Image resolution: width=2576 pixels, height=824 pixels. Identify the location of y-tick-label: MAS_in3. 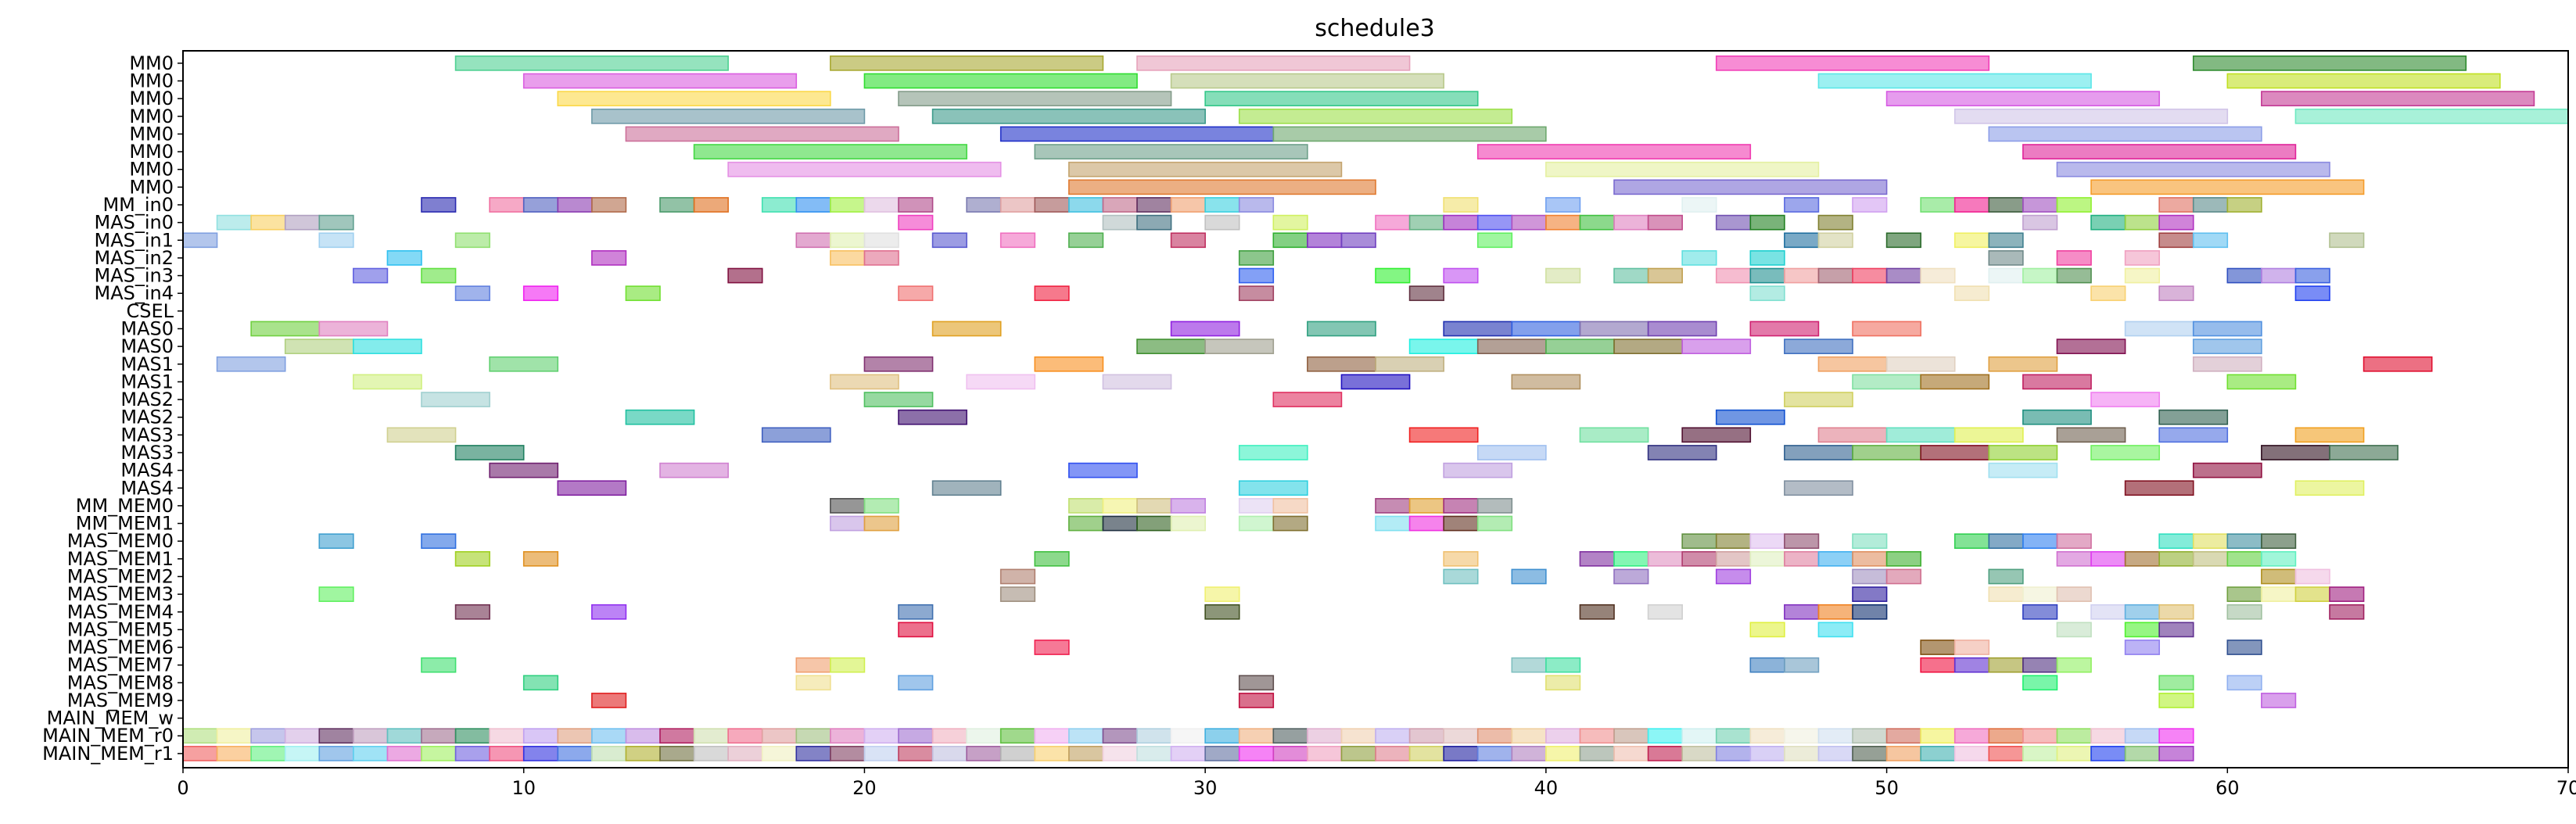
(134, 276).